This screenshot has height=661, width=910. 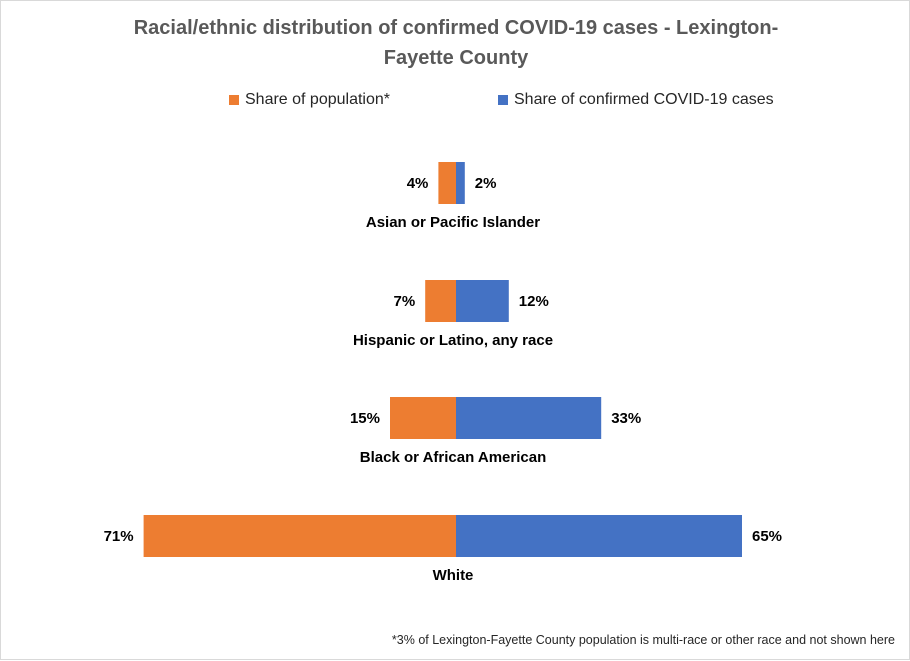 I want to click on bar-population-white, so click(x=299, y=536).